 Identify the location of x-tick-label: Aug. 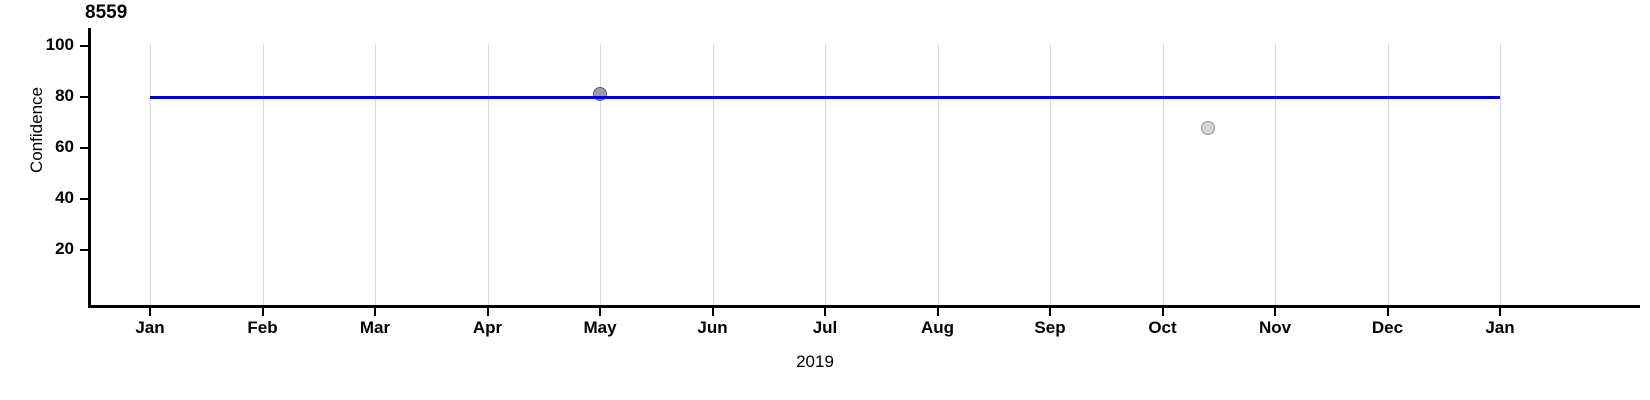
(937, 327).